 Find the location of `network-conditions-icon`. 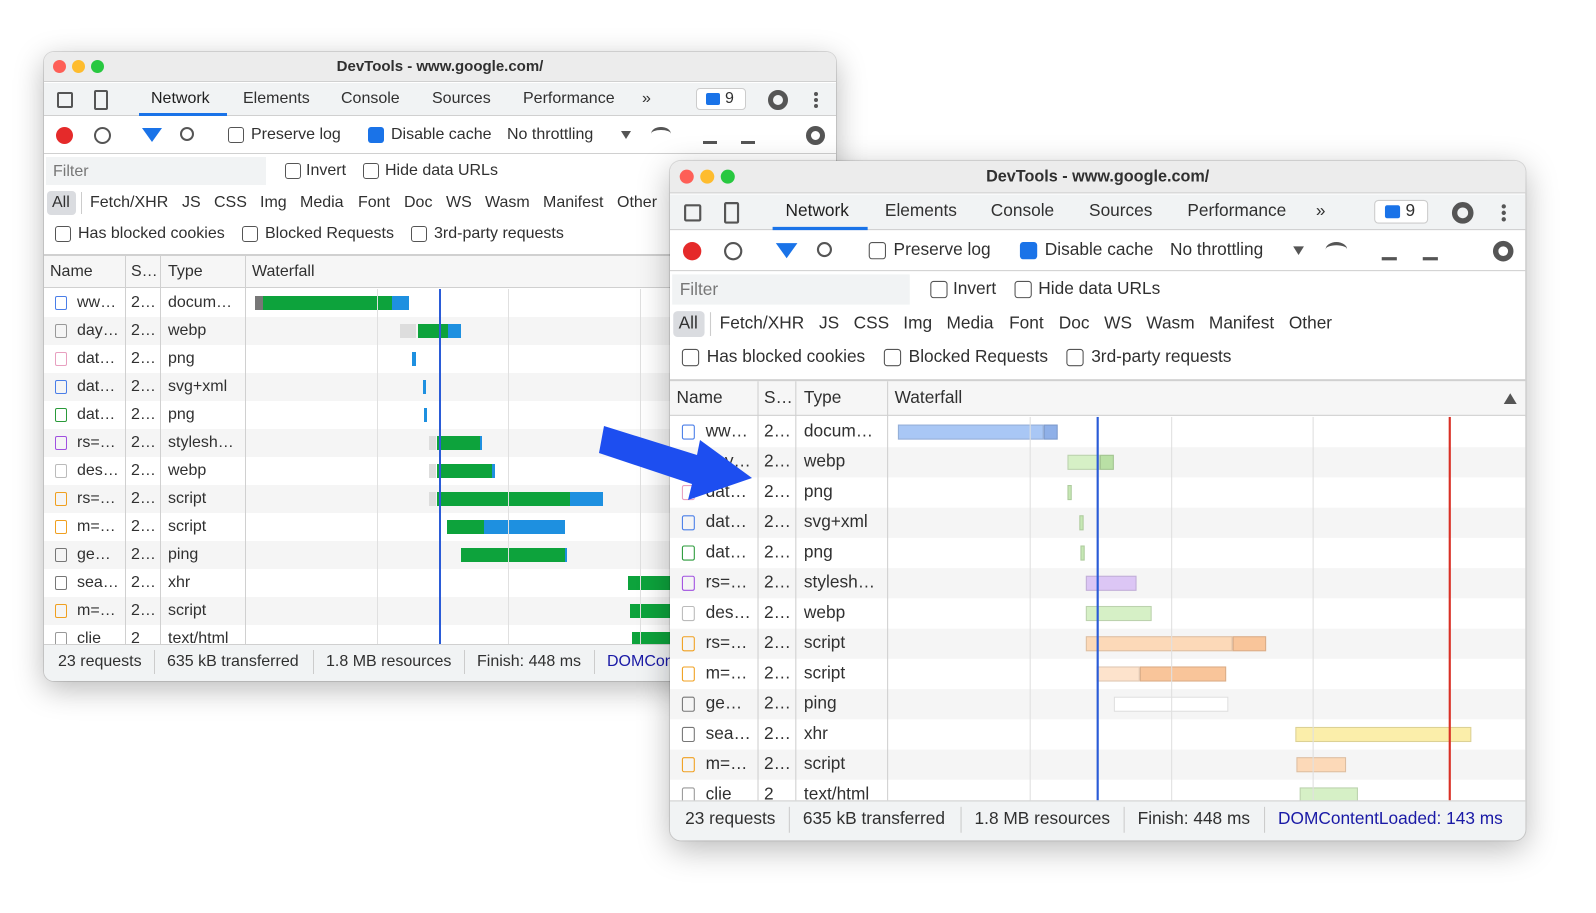

network-conditions-icon is located at coordinates (661, 134).